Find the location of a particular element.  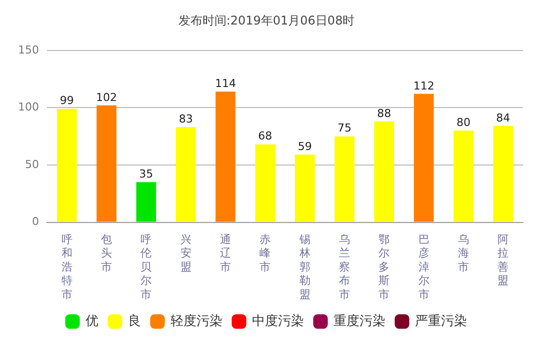

legend-label: 优 is located at coordinates (92, 321).